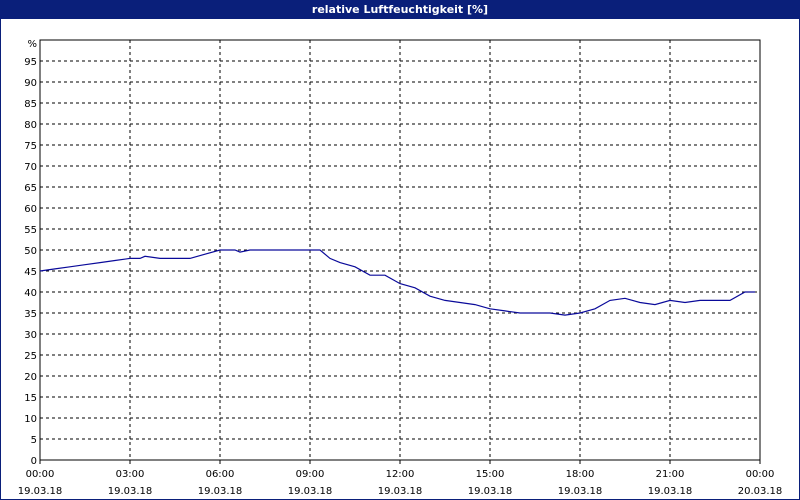  Describe the element at coordinates (30, 251) in the screenshot. I see `y-tick-label: 50` at that location.